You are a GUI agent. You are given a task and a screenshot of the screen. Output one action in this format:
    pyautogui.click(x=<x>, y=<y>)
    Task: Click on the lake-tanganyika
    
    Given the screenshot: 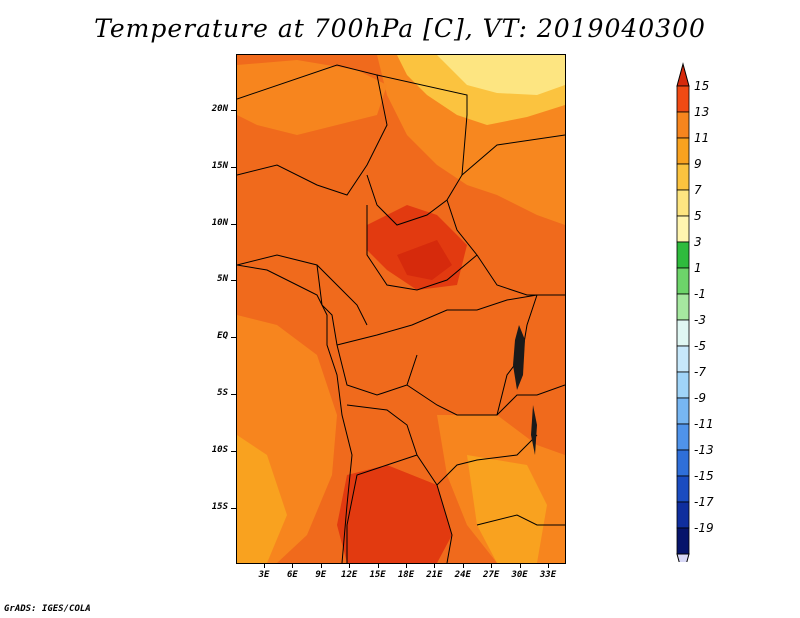 What is the action you would take?
    pyautogui.click(x=519, y=357)
    